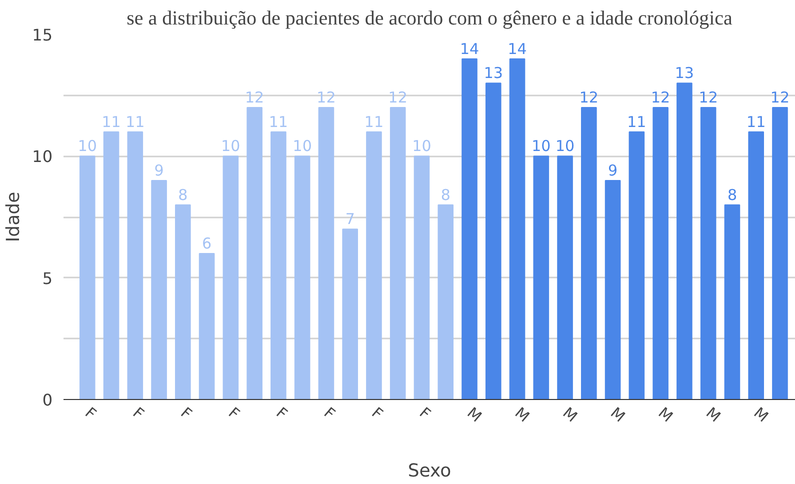 The height and width of the screenshot is (484, 795). I want to click on data-label: 6, so click(207, 243).